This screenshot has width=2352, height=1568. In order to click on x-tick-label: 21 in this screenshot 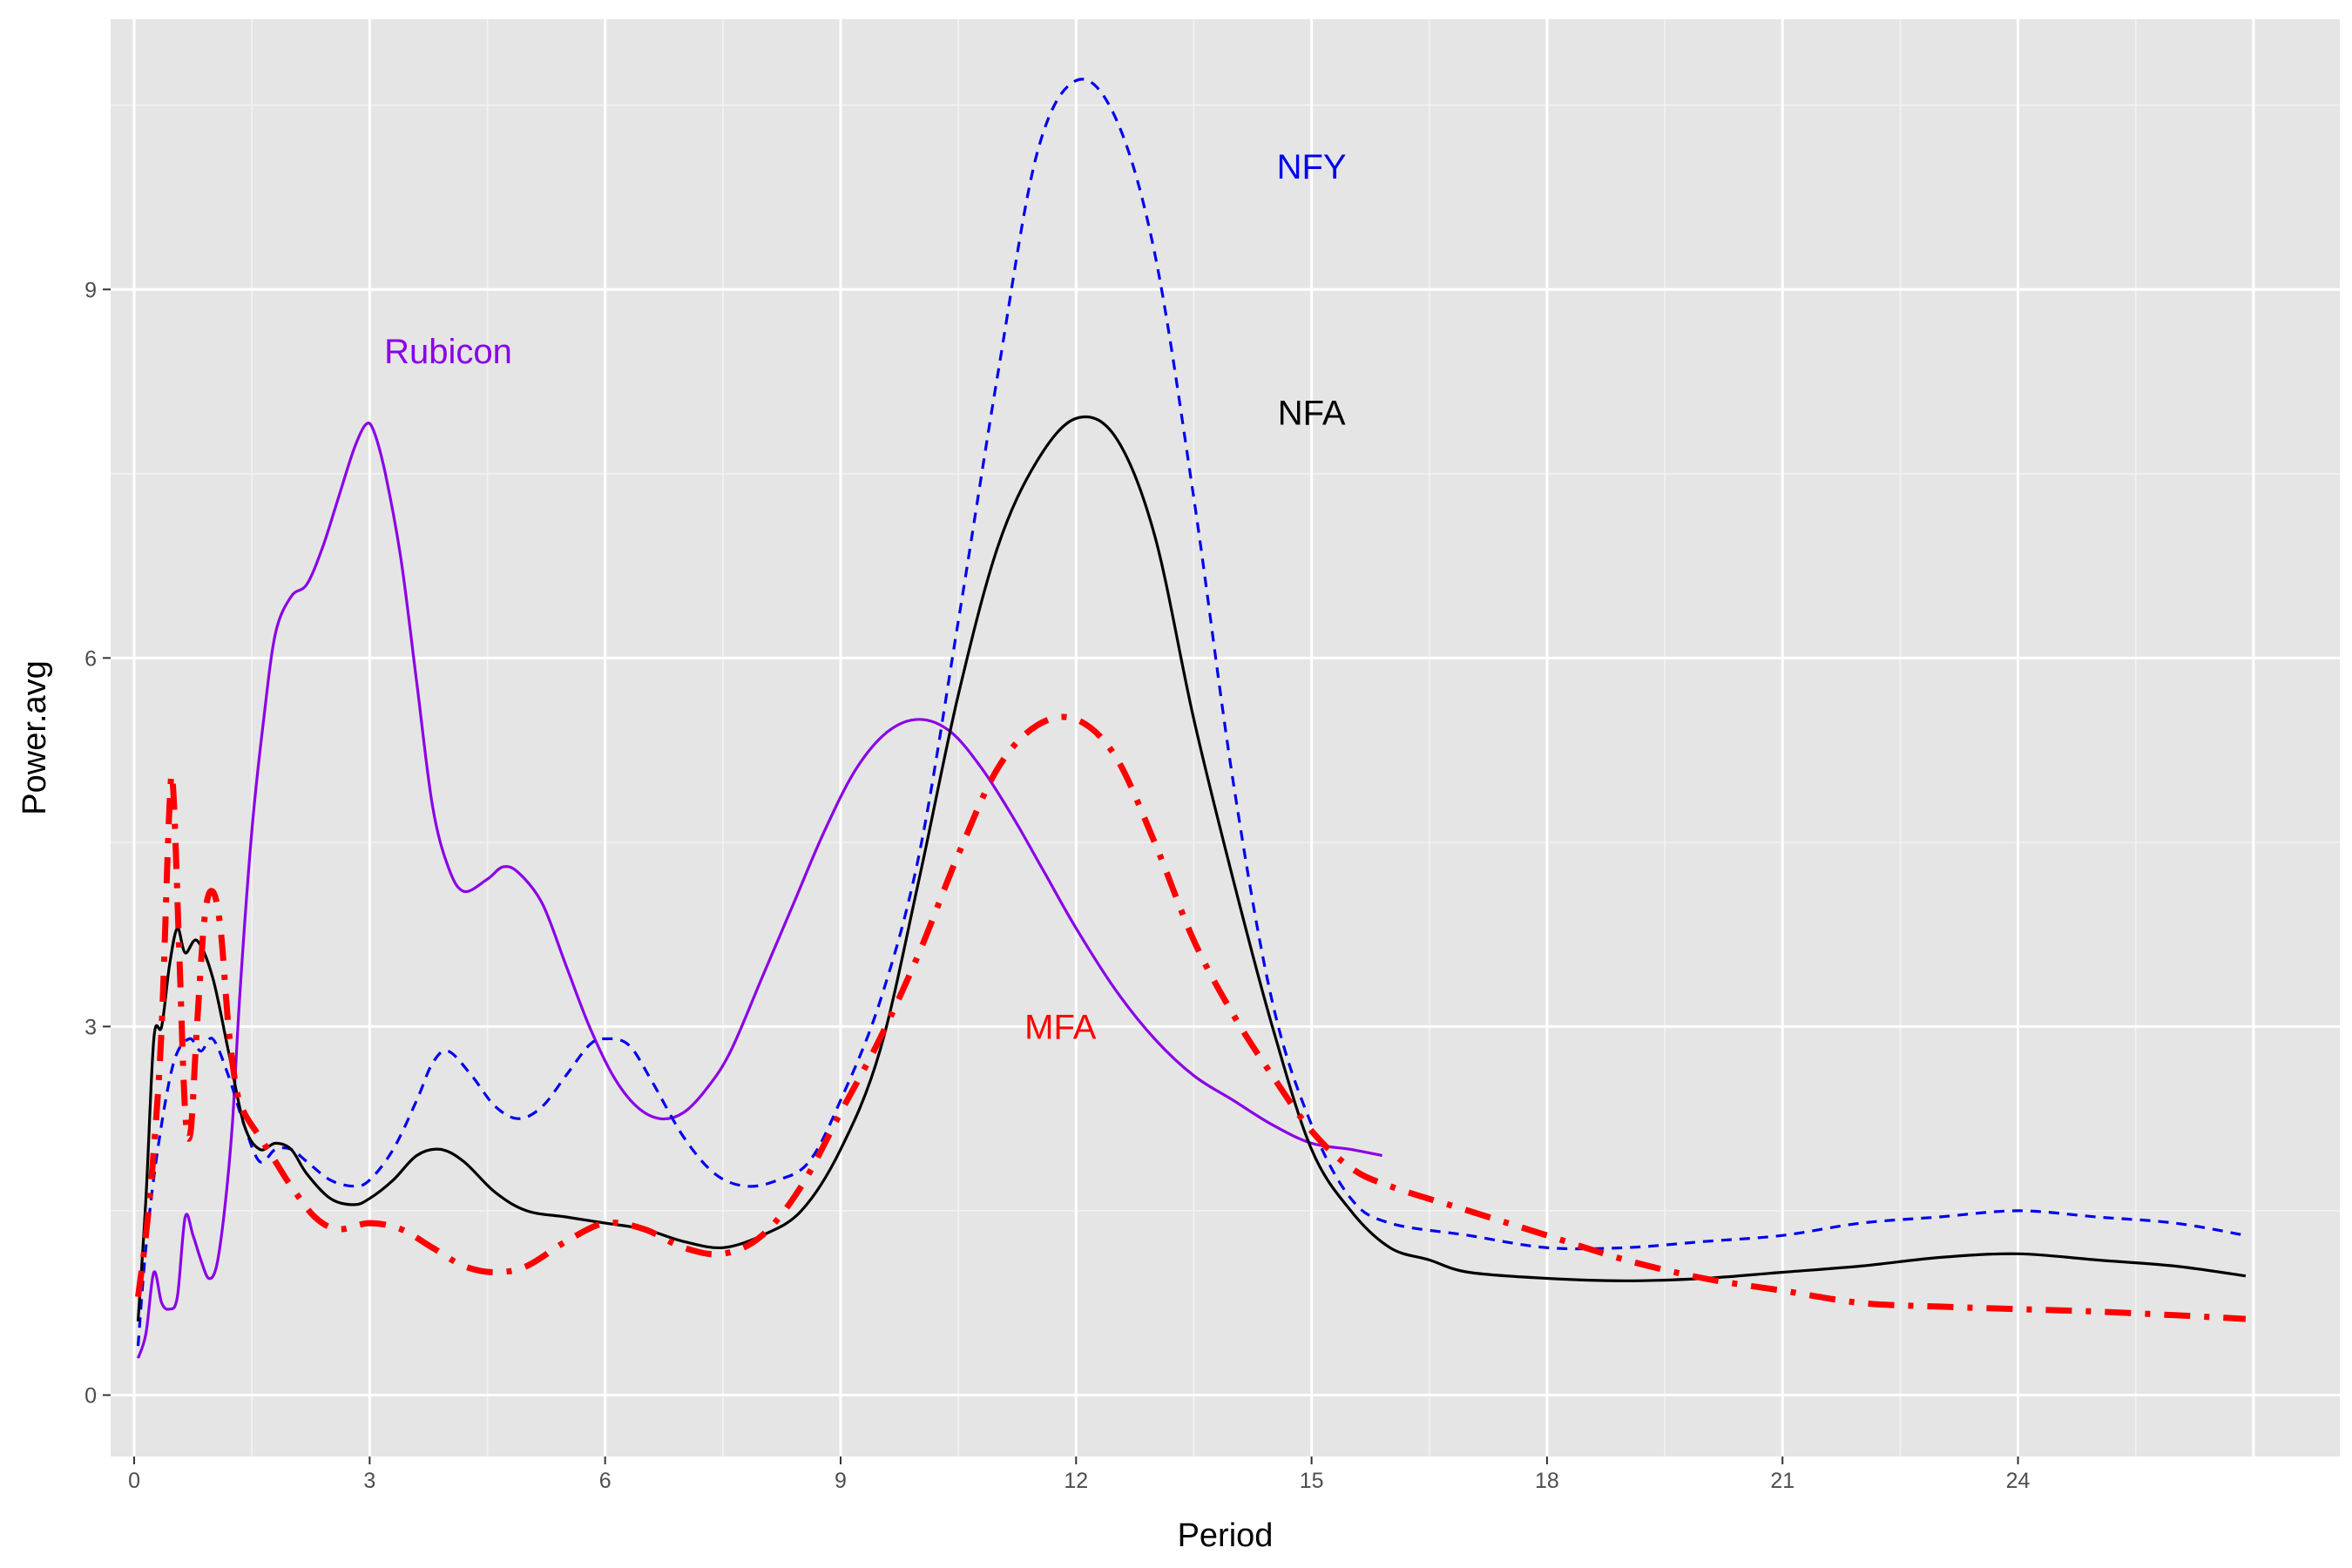, I will do `click(1782, 1481)`.